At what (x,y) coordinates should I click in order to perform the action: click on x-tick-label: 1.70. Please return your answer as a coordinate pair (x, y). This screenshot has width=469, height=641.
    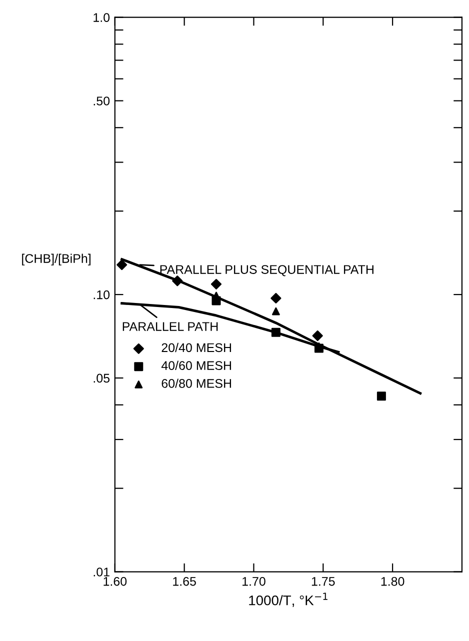
    Looking at the image, I should click on (254, 581).